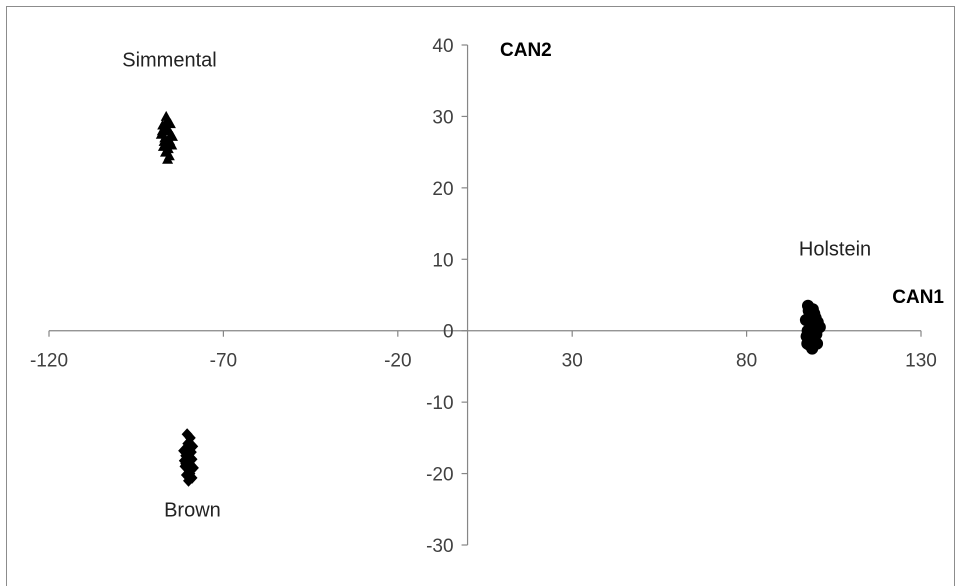 This screenshot has height=587, width=959. What do you see at coordinates (835, 250) in the screenshot?
I see `cluster-label-holstein: Holstein` at bounding box center [835, 250].